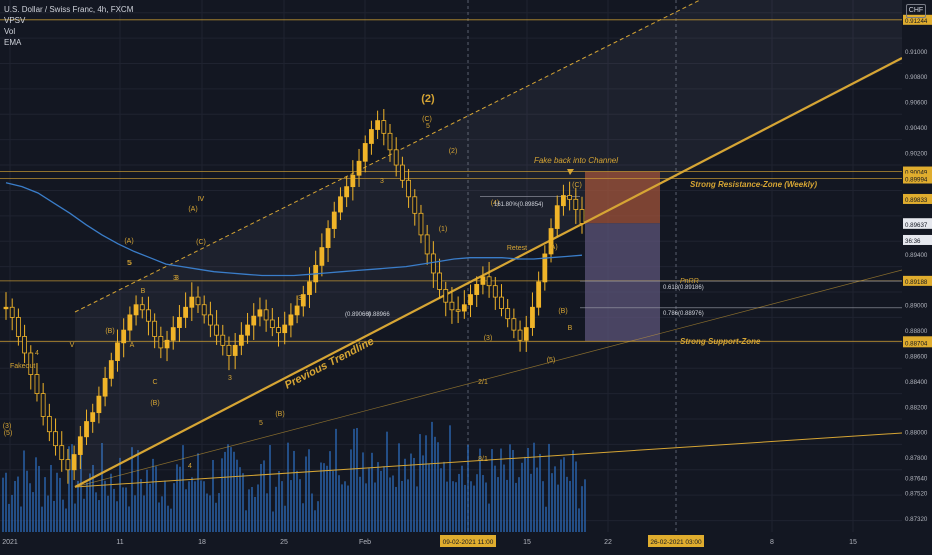  I want to click on time-tag, so click(468, 541).